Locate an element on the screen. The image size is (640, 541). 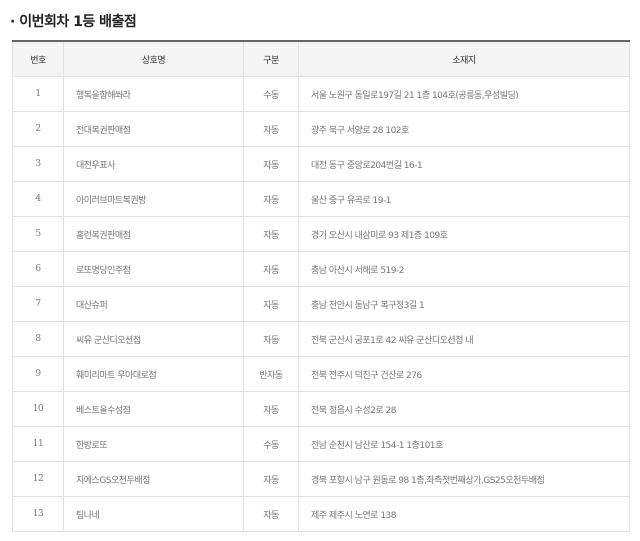
table-row: 3 대전우표사 자동 대전 동구 중앙로204번길 16-1 is located at coordinates (321, 164).